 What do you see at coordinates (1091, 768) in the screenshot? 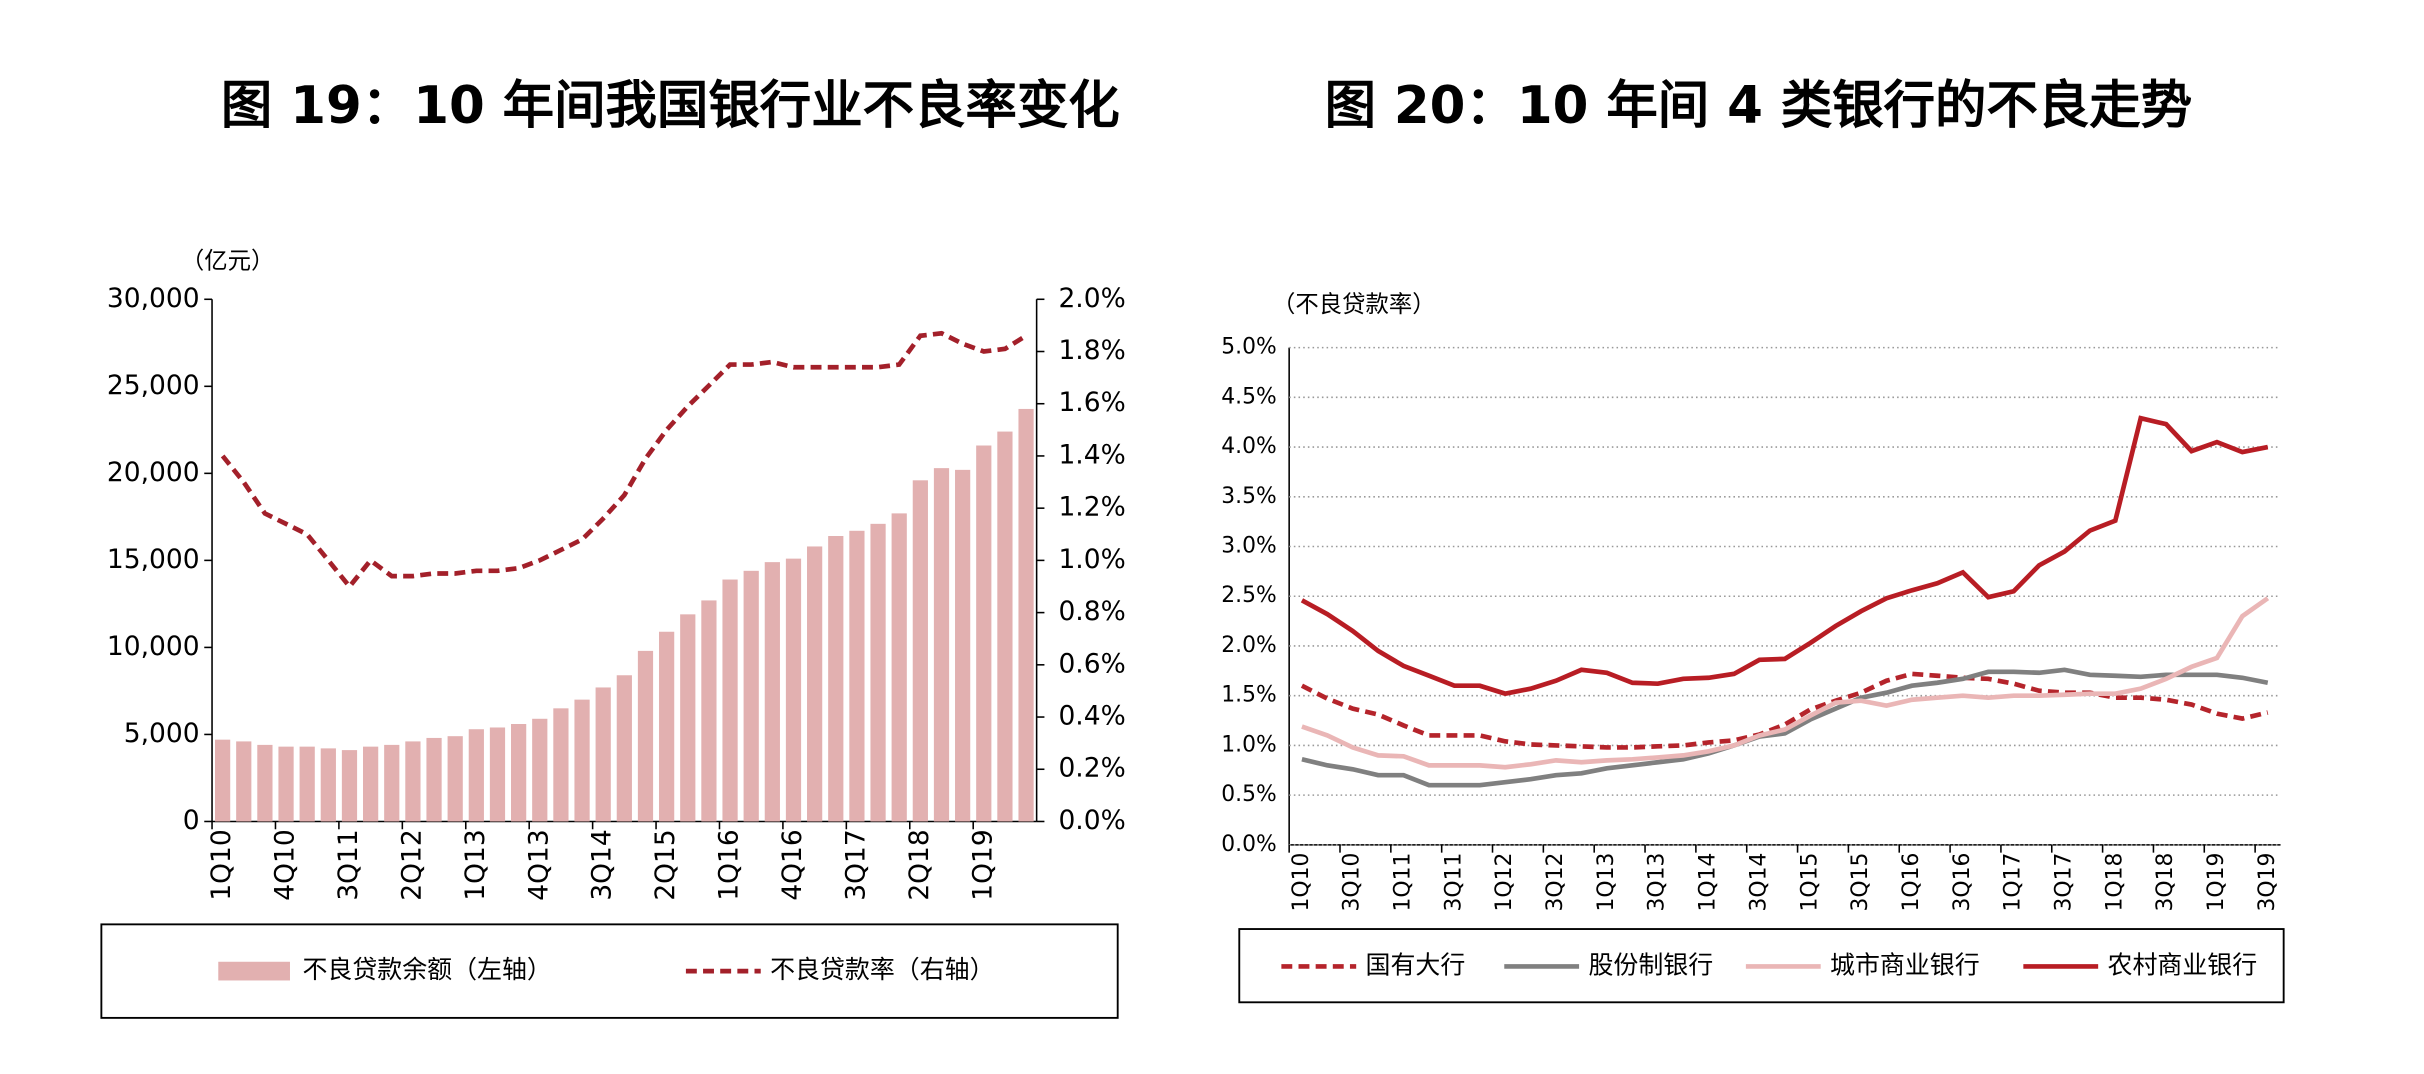
I see `y2-tick-label: 0.2%` at bounding box center [1091, 768].